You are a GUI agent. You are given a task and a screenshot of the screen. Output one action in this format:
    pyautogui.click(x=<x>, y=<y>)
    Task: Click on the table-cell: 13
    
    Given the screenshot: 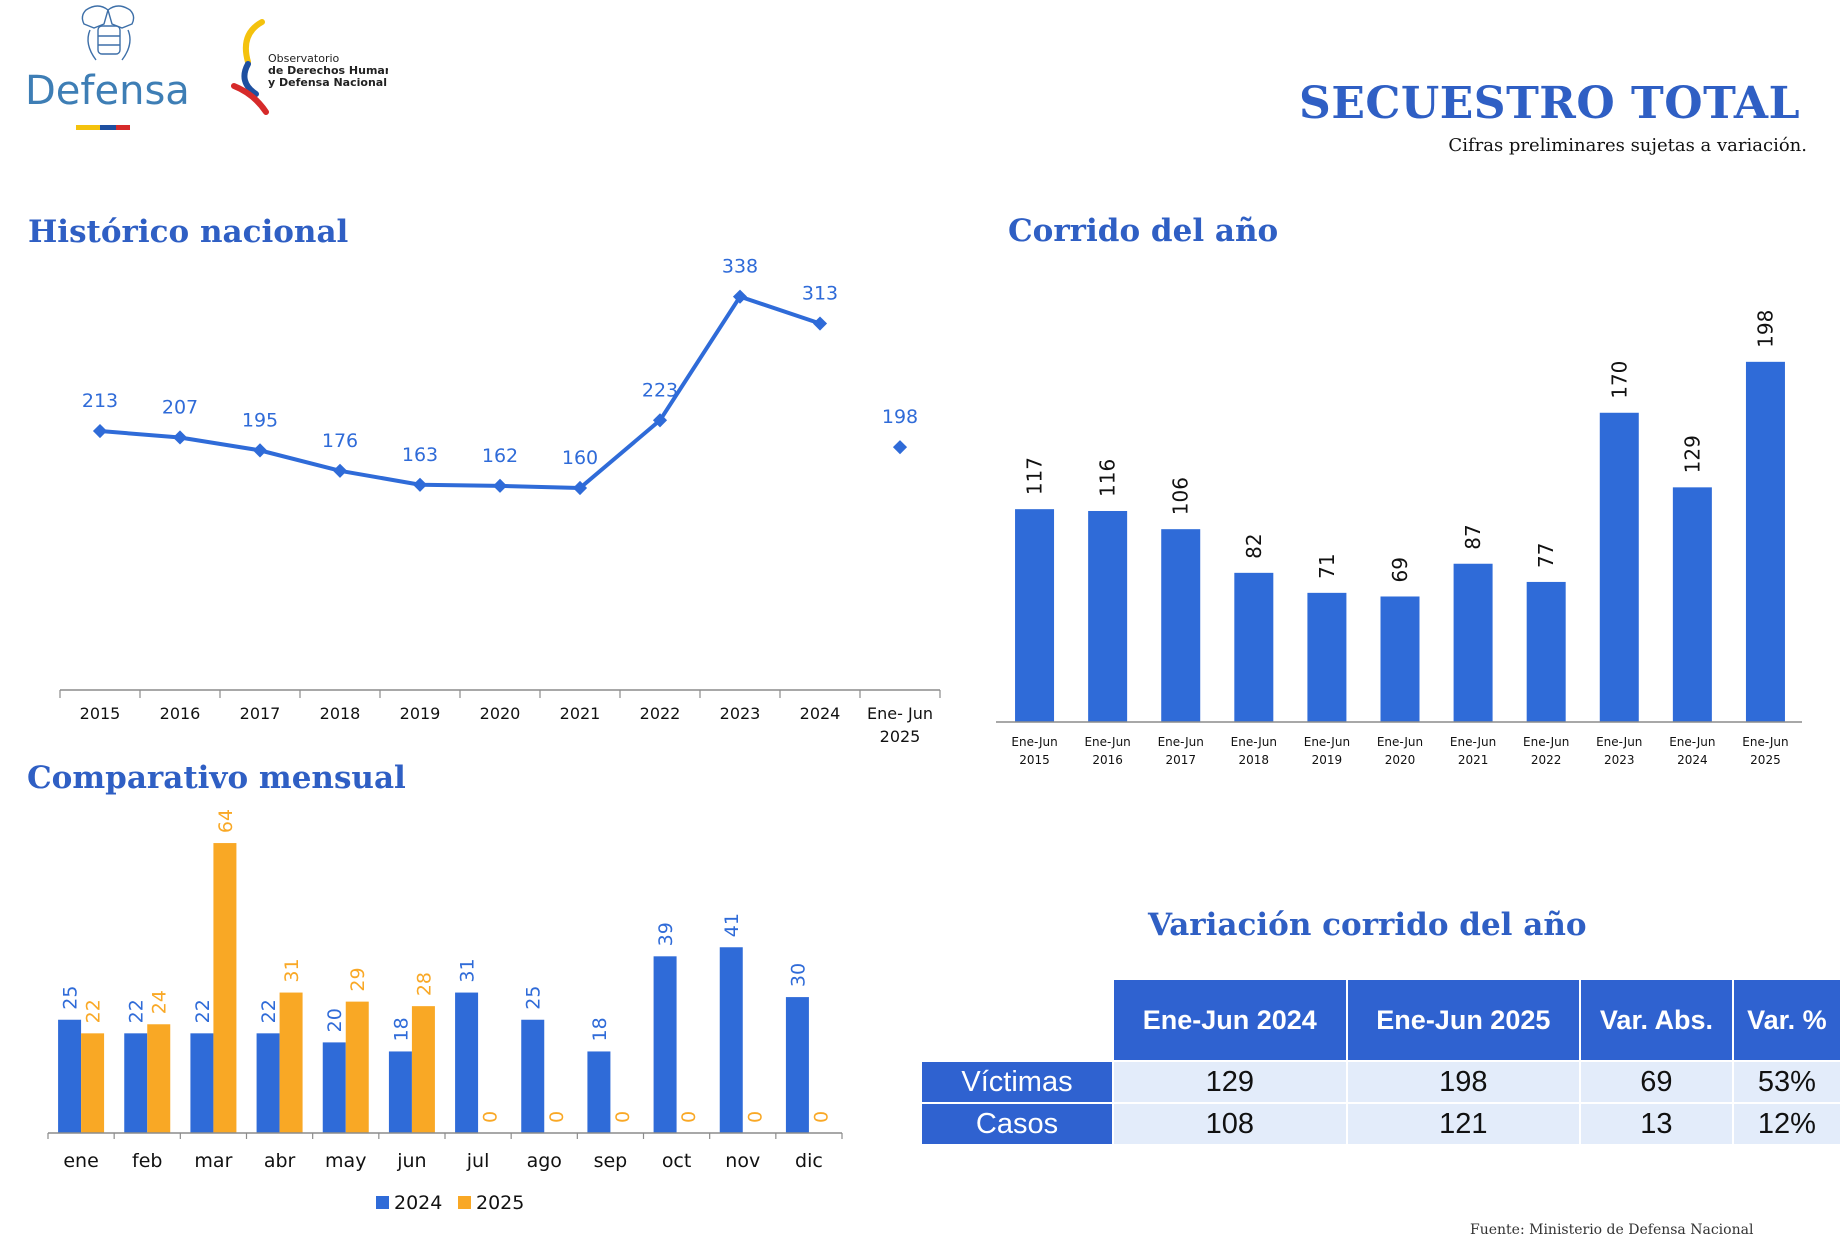 What is the action you would take?
    pyautogui.click(x=1656, y=1124)
    